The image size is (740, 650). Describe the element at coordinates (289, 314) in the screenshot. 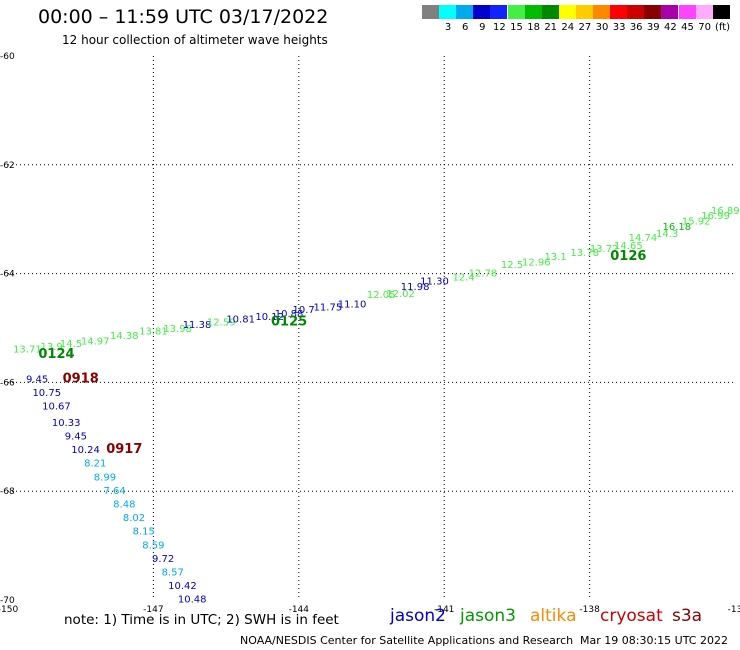

I see `wave-height-label: 10.88` at that location.